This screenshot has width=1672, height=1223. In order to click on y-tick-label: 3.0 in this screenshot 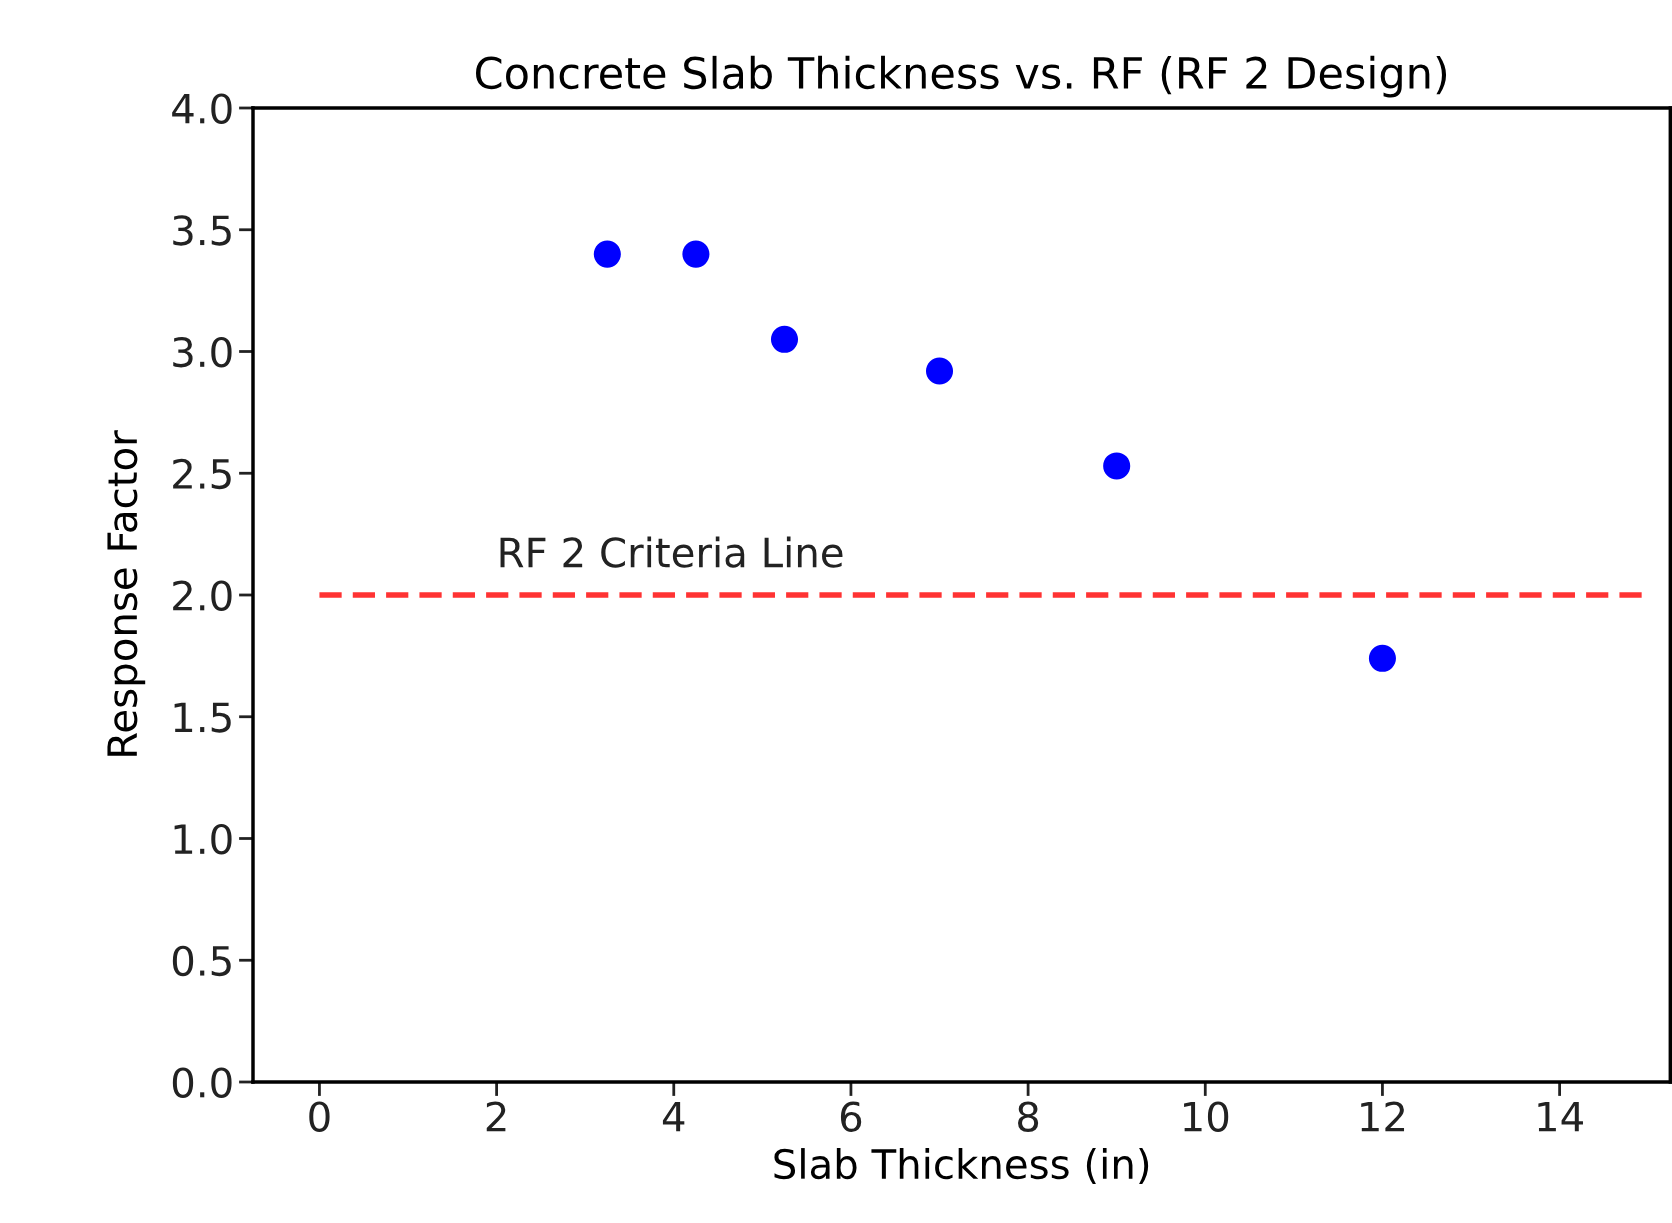, I will do `click(202, 352)`.